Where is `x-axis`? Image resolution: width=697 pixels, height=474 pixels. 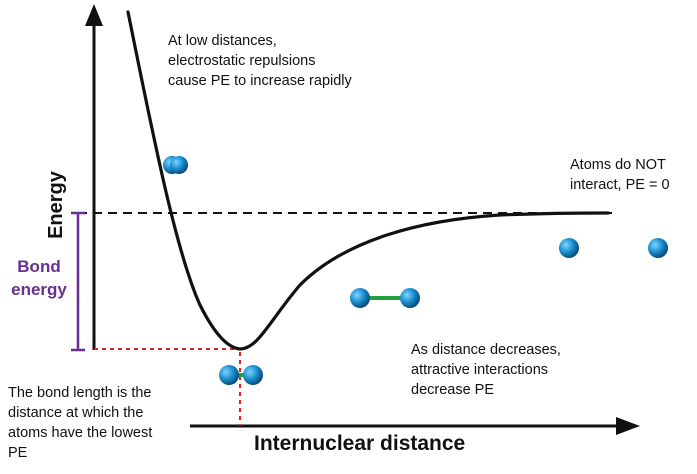
x-axis is located at coordinates (415, 426).